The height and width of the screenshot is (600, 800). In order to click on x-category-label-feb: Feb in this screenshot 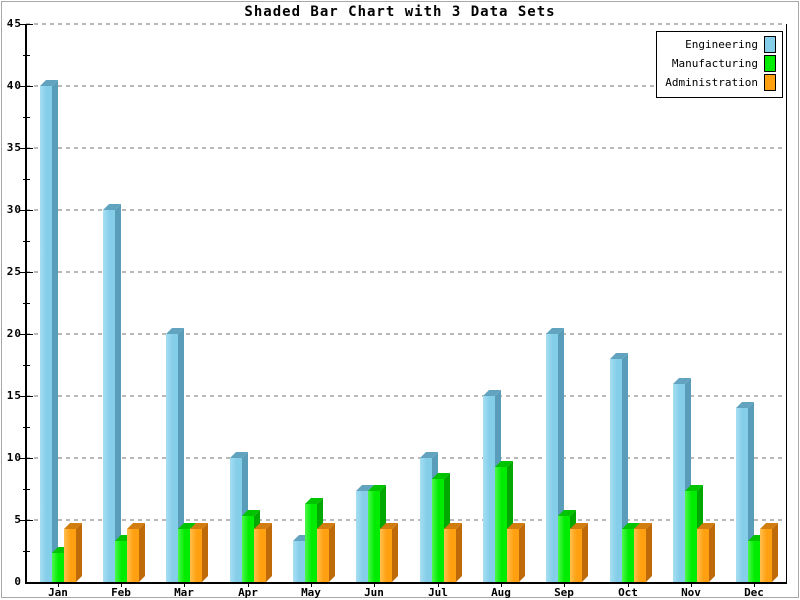, I will do `click(121, 592)`.